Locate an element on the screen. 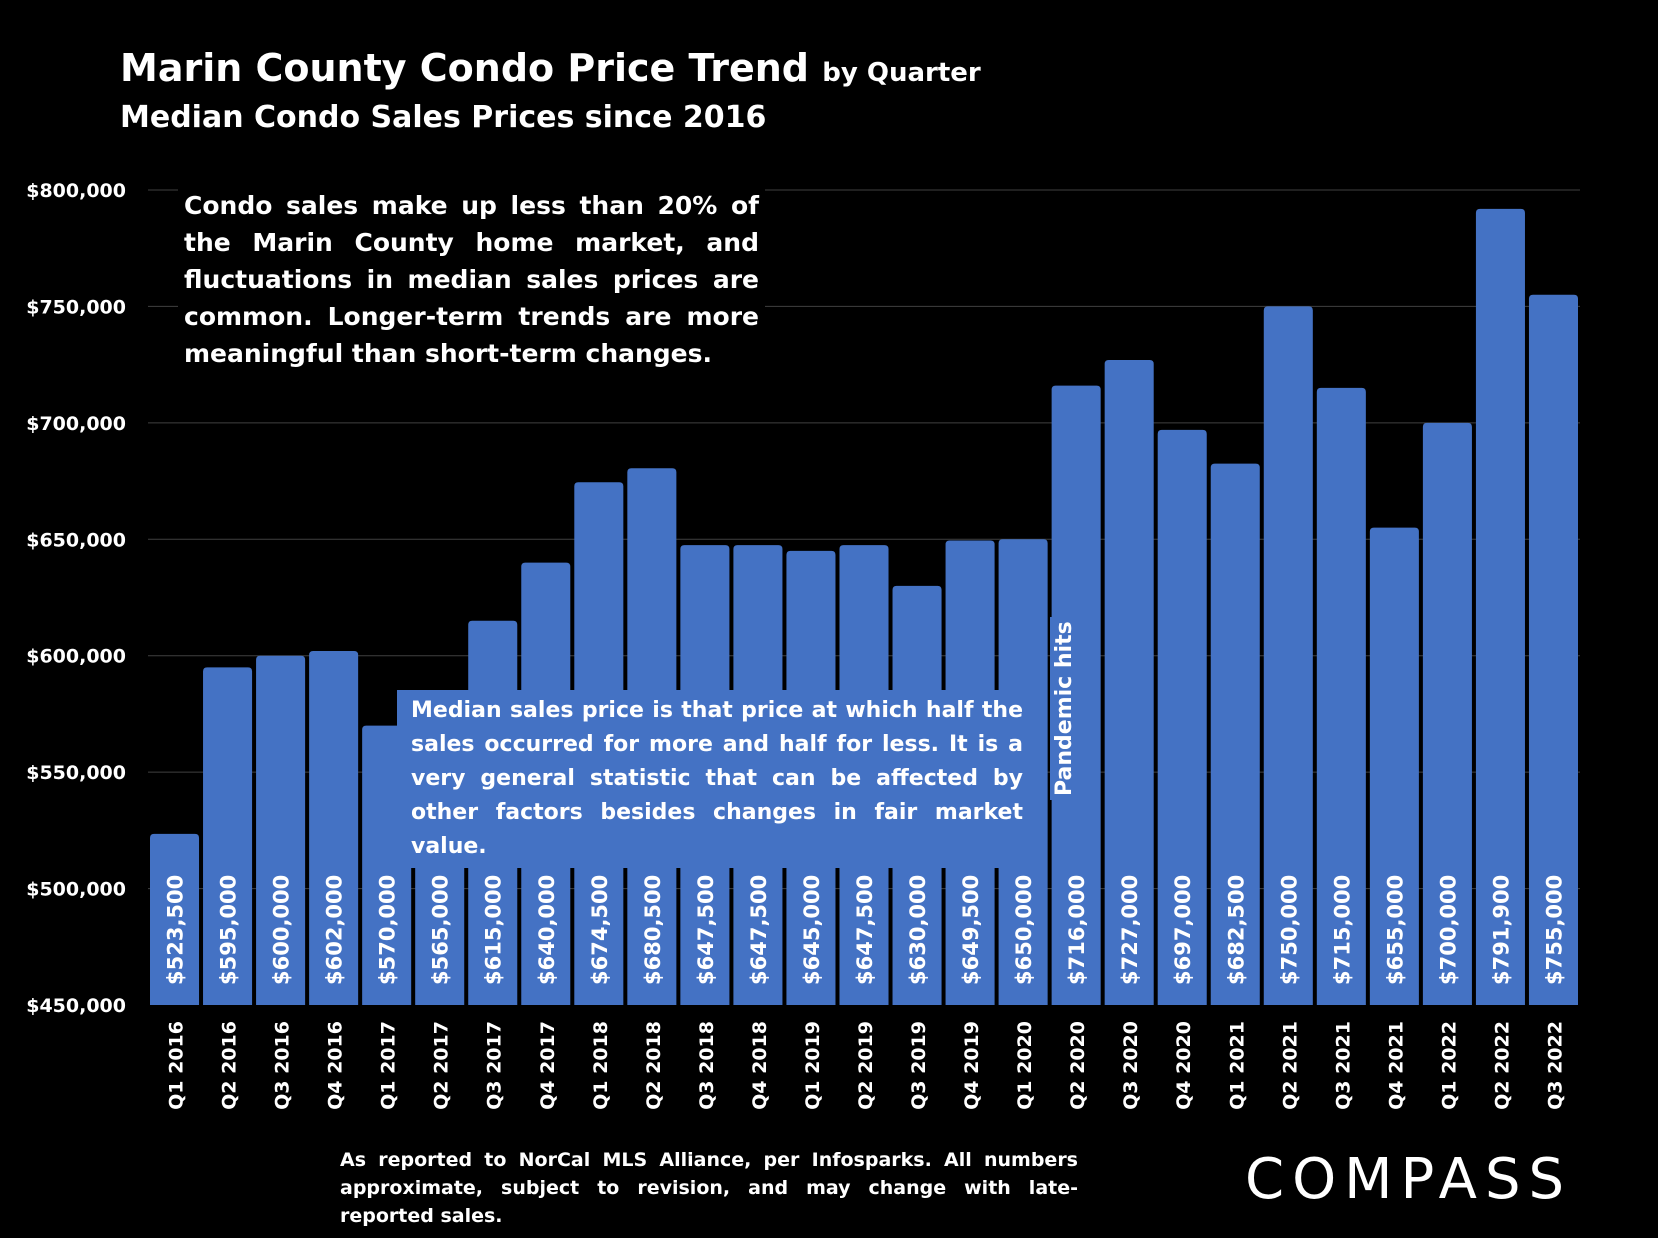  bar-value-label: $655,000 is located at coordinates (1395, 930).